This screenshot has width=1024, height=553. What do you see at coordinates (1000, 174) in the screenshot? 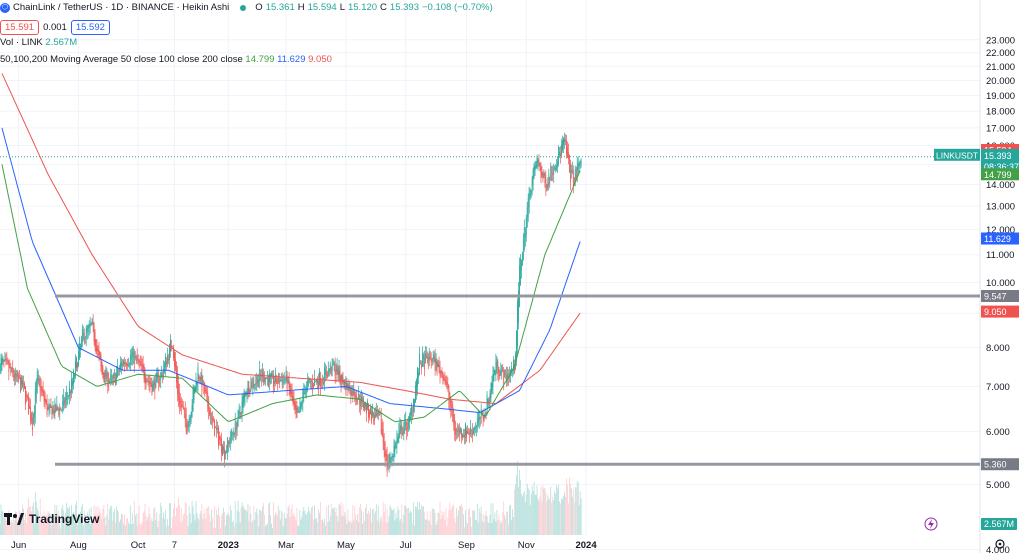
I see `axis-price-label: 14.799` at bounding box center [1000, 174].